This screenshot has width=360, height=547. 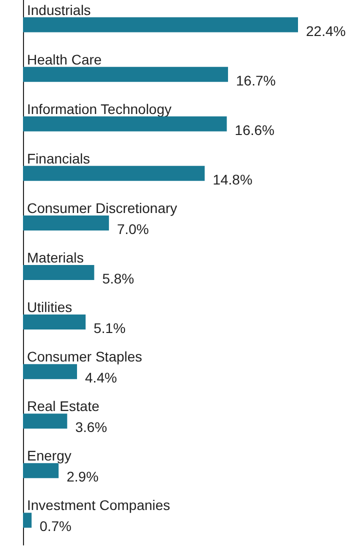 I want to click on data-label: 0.7%, so click(x=56, y=526).